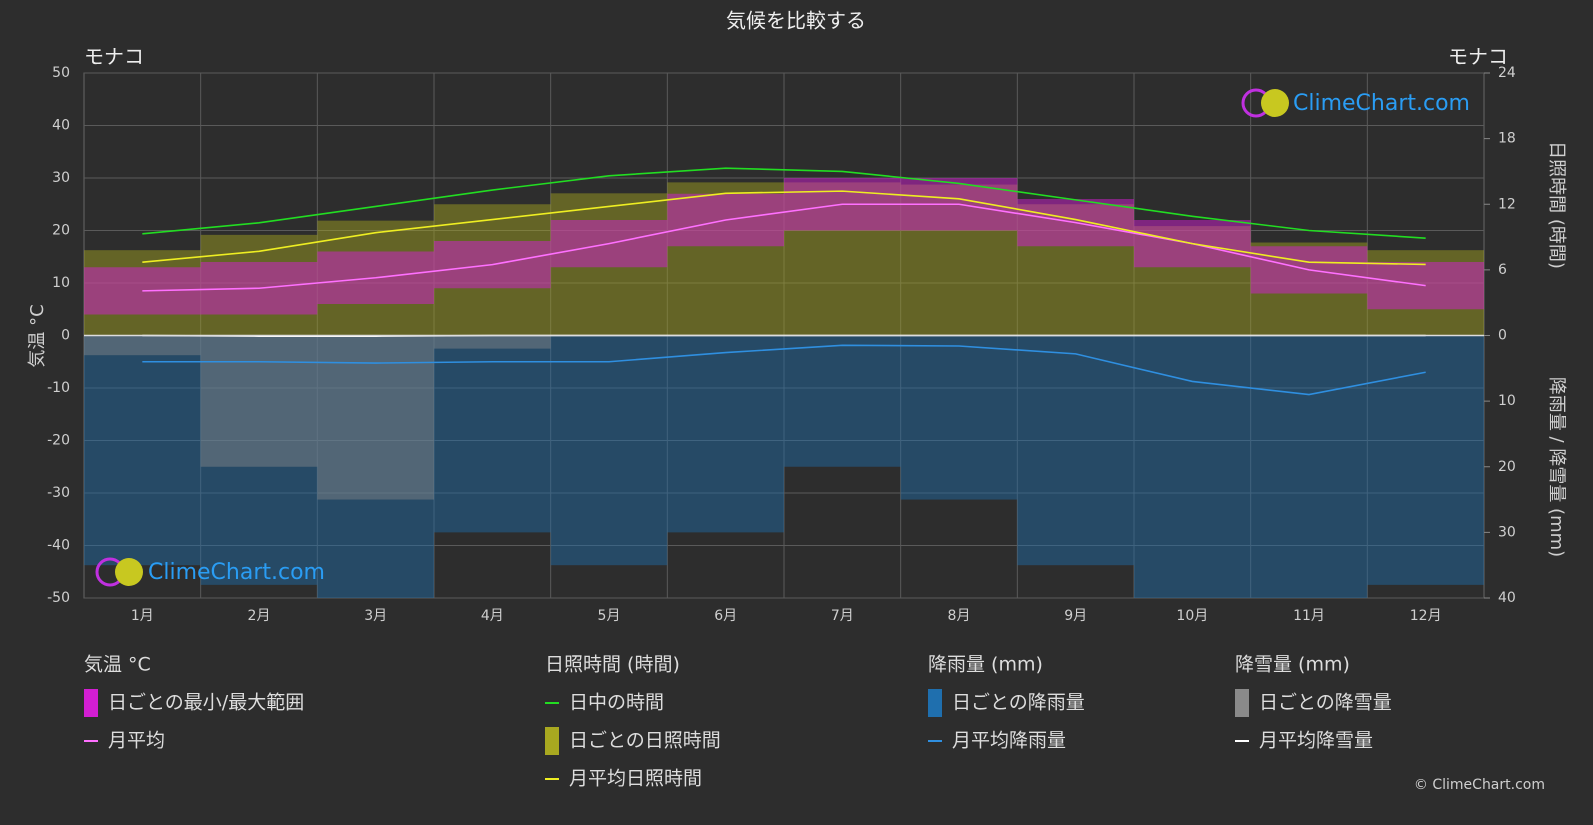 The height and width of the screenshot is (825, 1593). What do you see at coordinates (1425, 286) in the screenshot?
I see `range-band` at bounding box center [1425, 286].